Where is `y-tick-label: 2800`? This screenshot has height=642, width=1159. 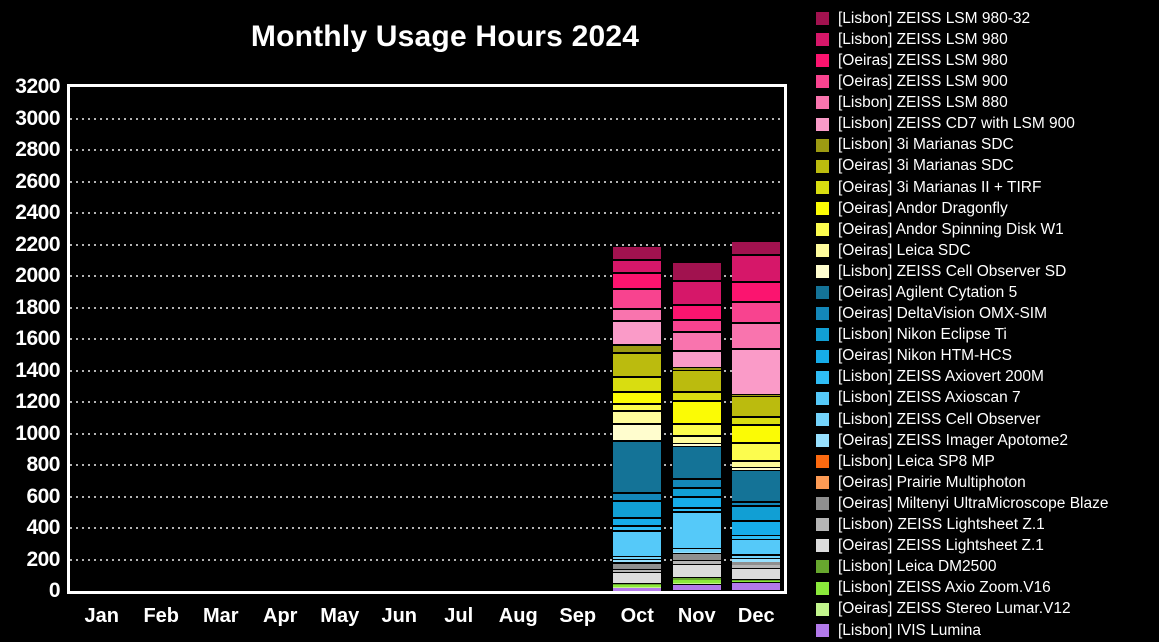 y-tick-label: 2800 is located at coordinates (37, 149).